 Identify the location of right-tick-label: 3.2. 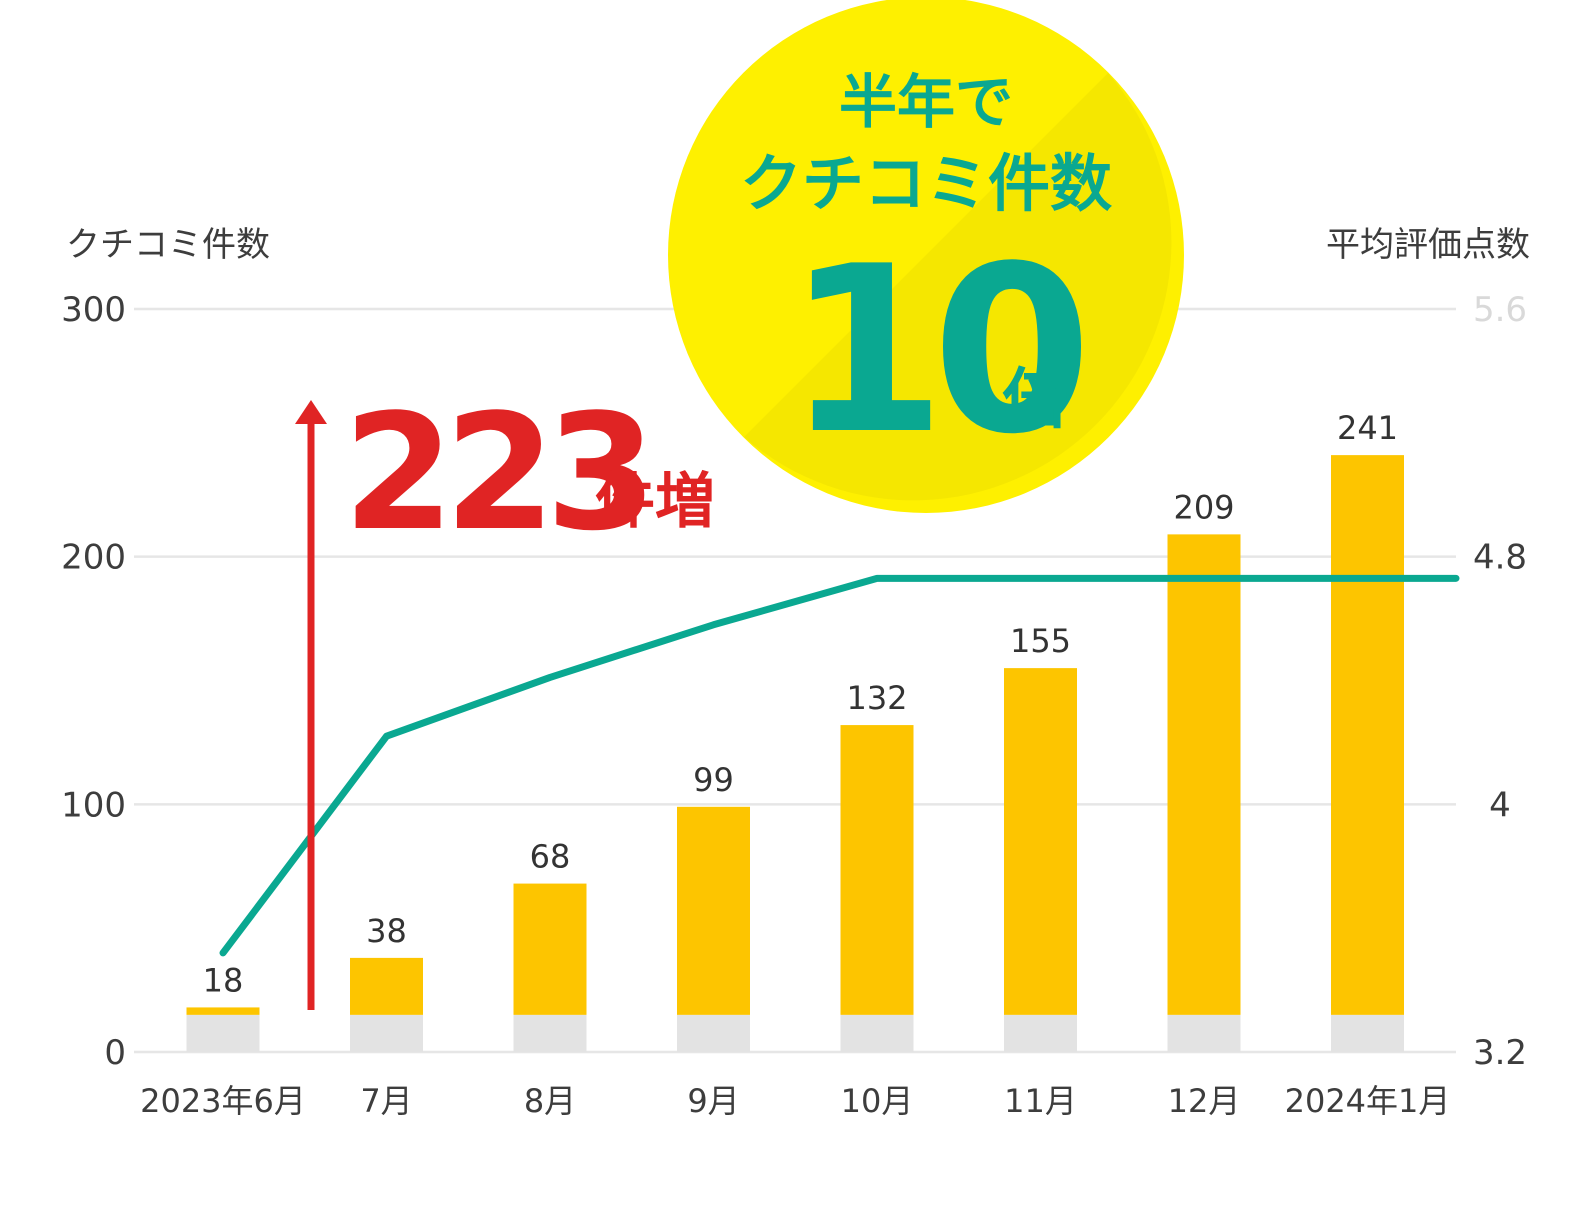
(1500, 1053).